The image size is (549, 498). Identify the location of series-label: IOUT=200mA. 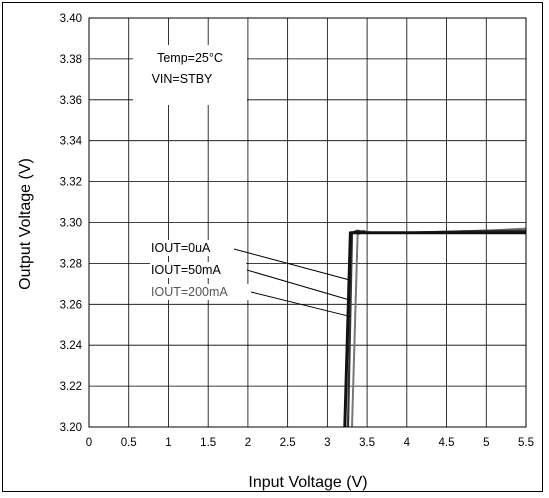
(189, 292).